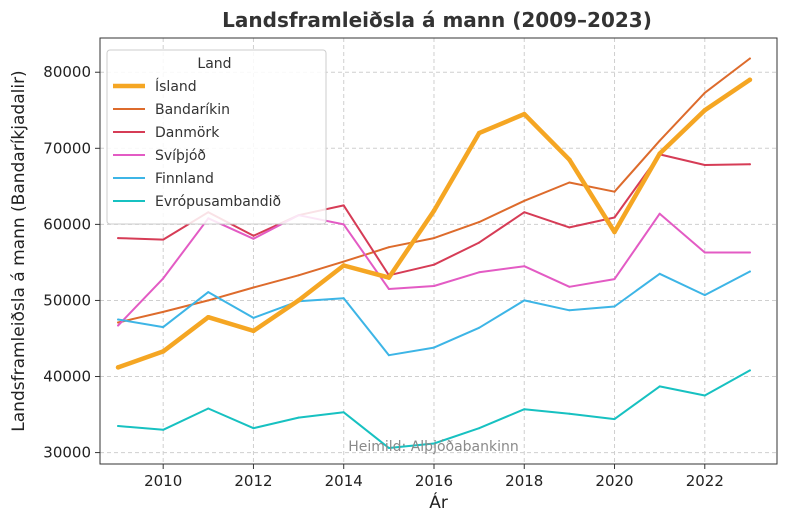 The image size is (786, 521). I want to click on legend-item: Svíþjóð, so click(159, 156).